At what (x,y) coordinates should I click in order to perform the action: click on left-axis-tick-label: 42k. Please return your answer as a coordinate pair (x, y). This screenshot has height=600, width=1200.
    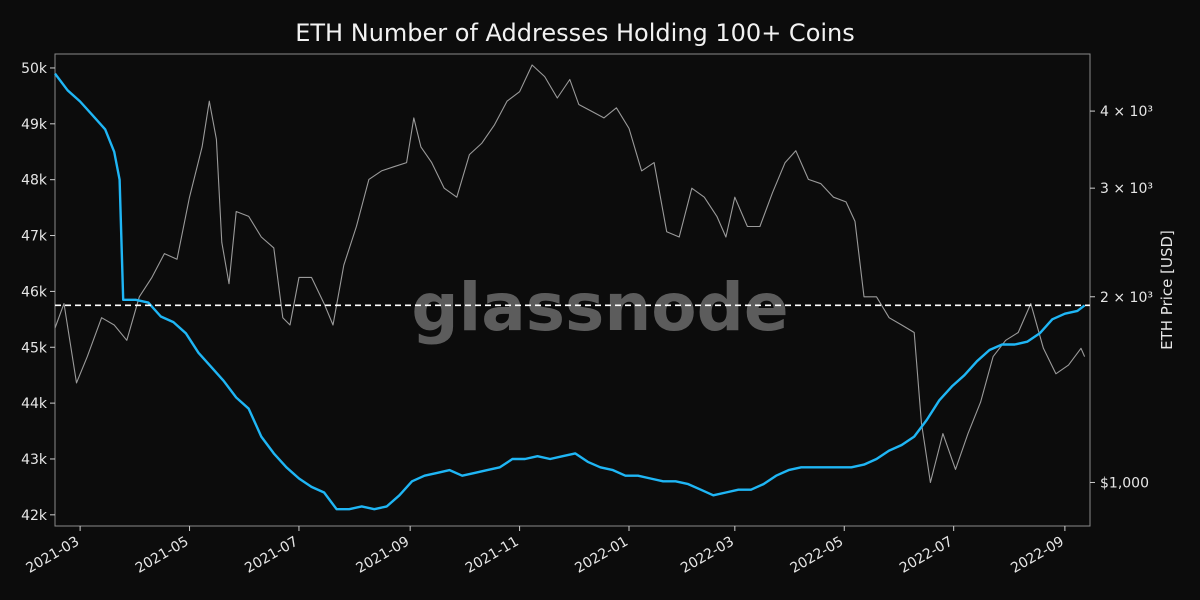
    Looking at the image, I should click on (34, 516).